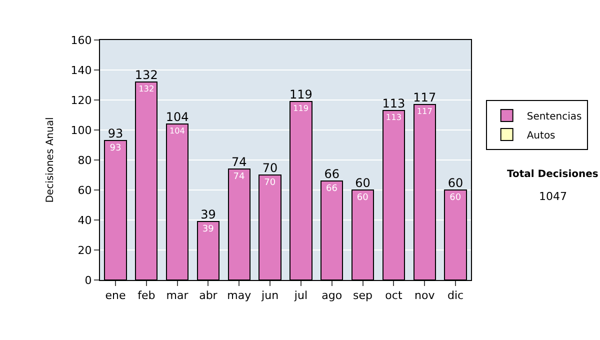  What do you see at coordinates (541, 136) in the screenshot?
I see `legend-label: Autos` at bounding box center [541, 136].